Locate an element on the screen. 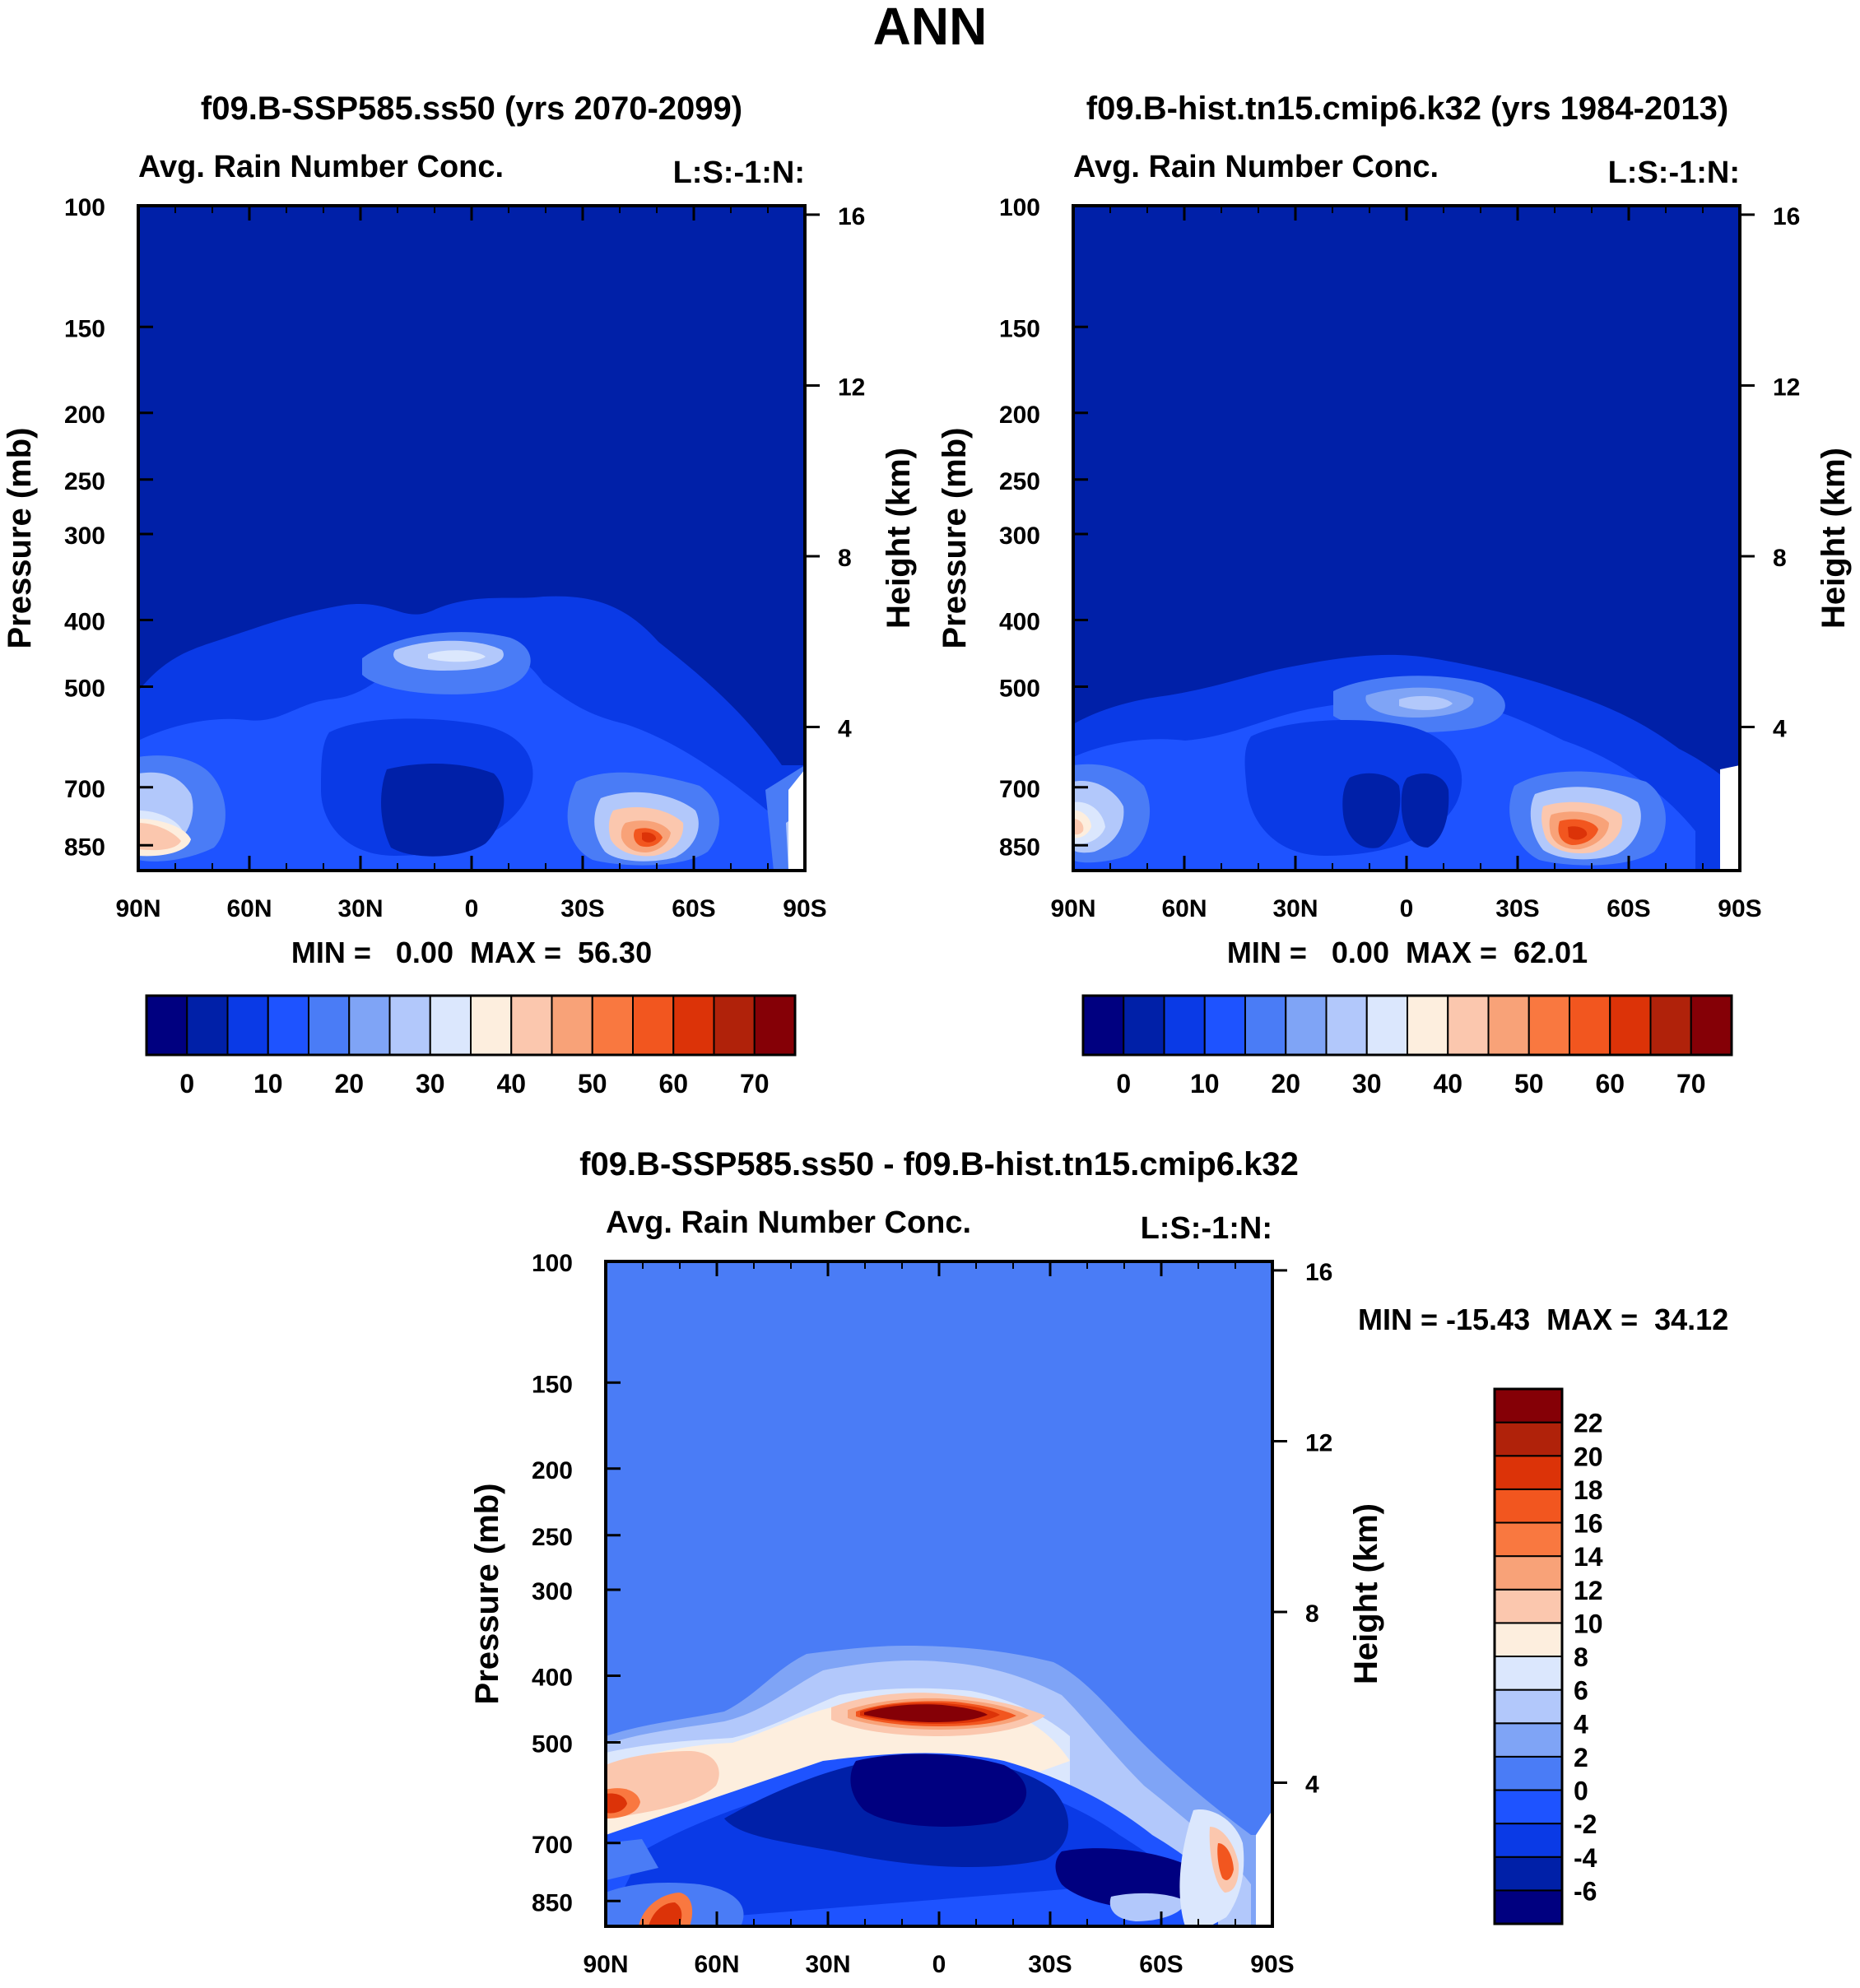 The height and width of the screenshot is (1988, 1860). pressure-tick-label: 150 is located at coordinates (552, 1384).